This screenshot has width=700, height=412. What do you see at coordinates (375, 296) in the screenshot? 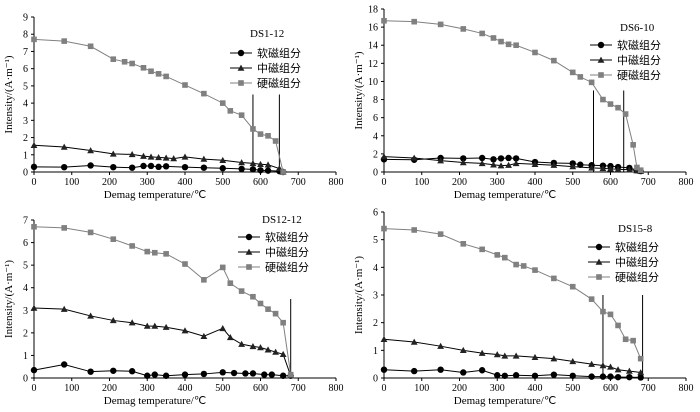
I see `y-tick-label: 3` at bounding box center [375, 296].